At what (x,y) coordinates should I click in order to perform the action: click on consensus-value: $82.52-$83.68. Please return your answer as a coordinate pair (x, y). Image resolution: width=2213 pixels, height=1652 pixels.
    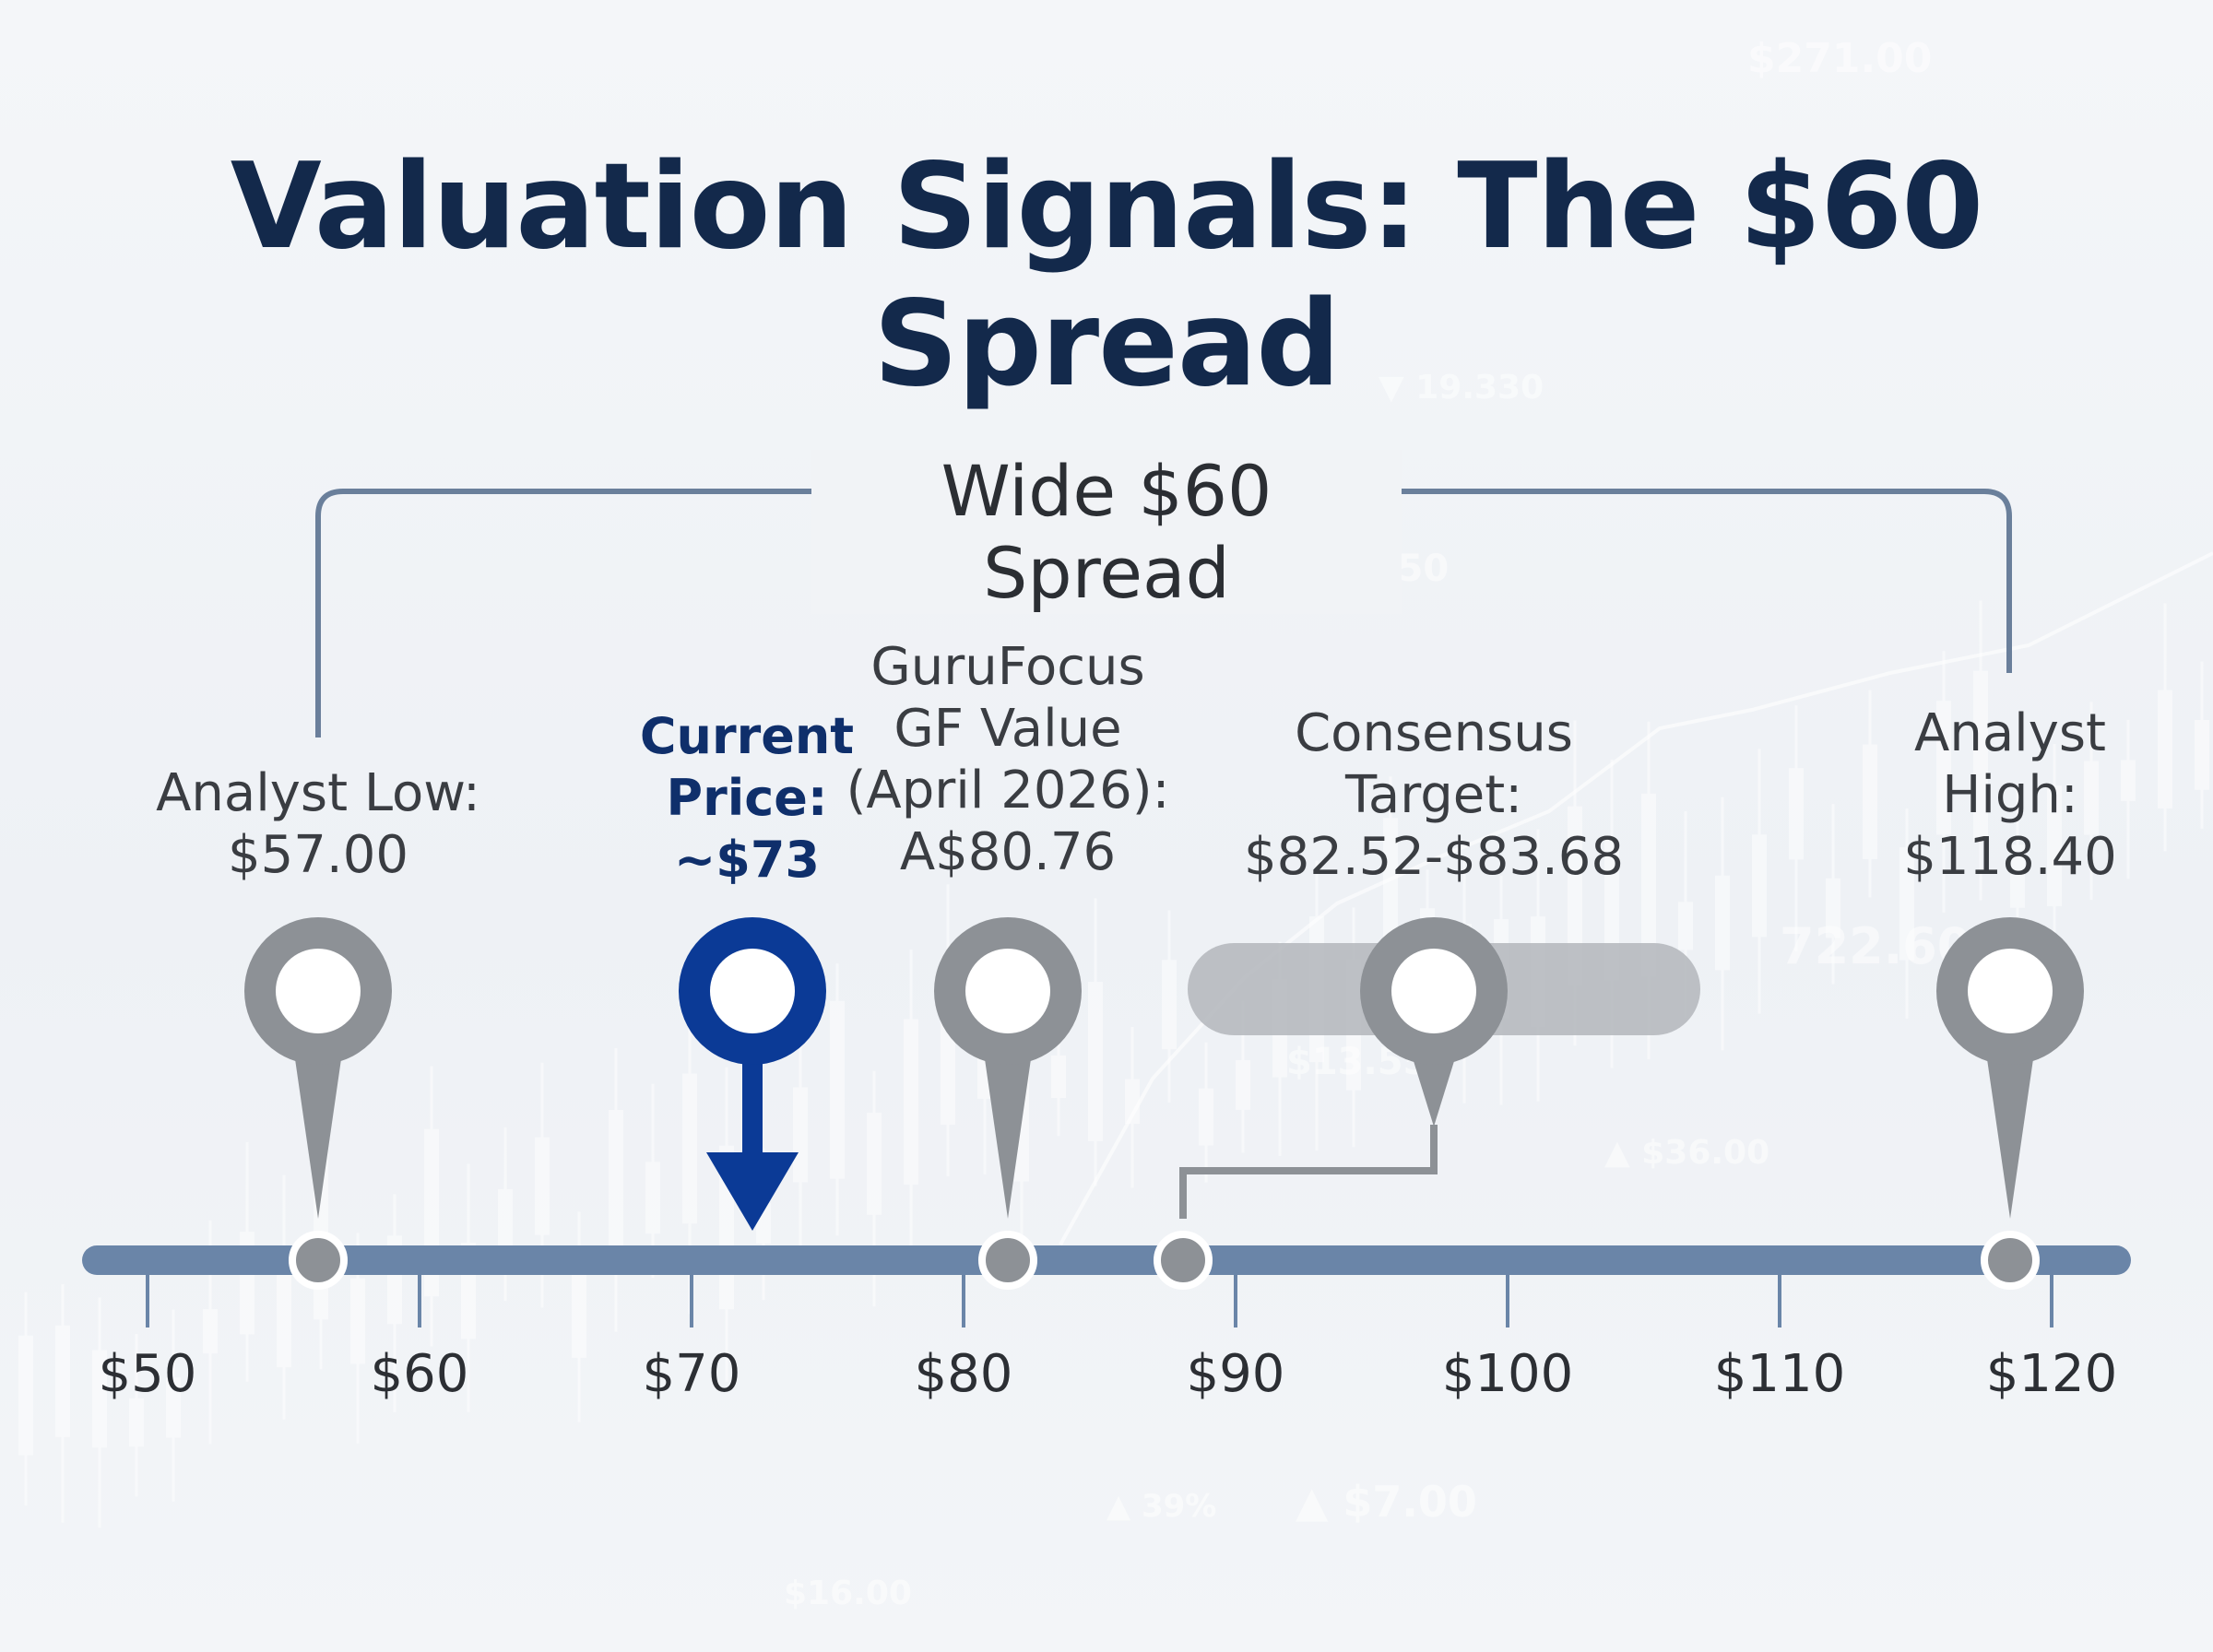
    Looking at the image, I should click on (1434, 857).